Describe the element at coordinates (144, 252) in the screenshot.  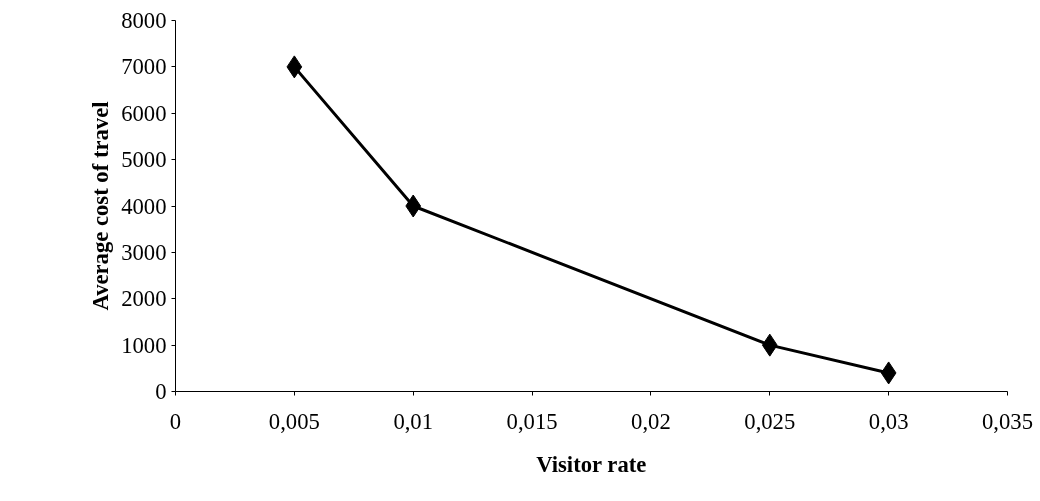
I see `y-tick-label: 3000` at that location.